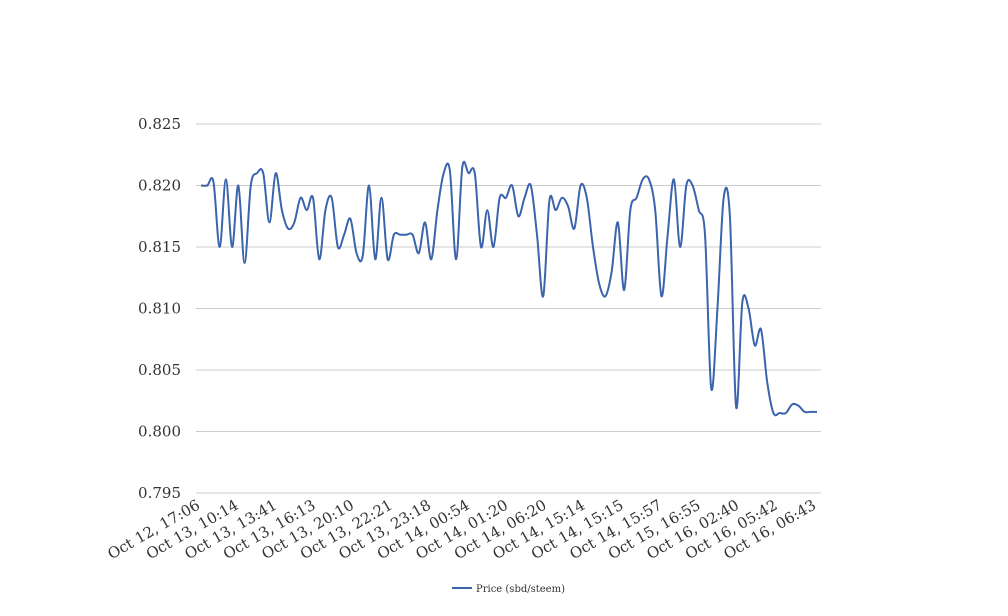  Describe the element at coordinates (159, 432) in the screenshot. I see `y-tick-label: 0.800` at that location.